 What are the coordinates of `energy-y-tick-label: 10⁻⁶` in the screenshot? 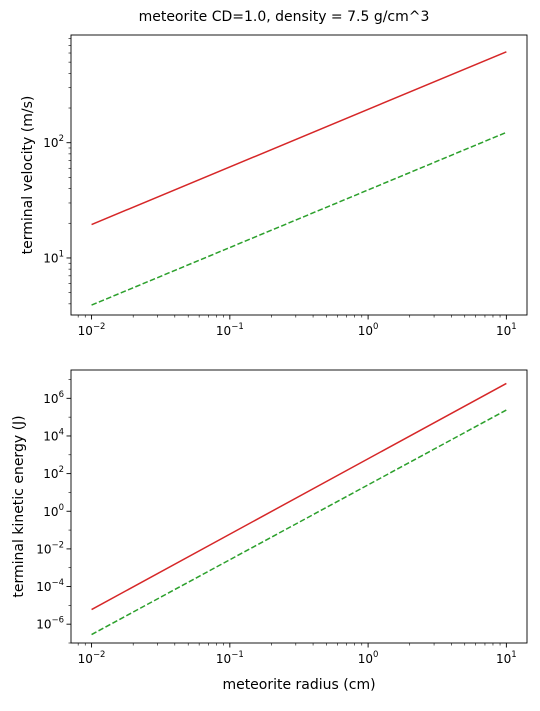 It's located at (50, 624).